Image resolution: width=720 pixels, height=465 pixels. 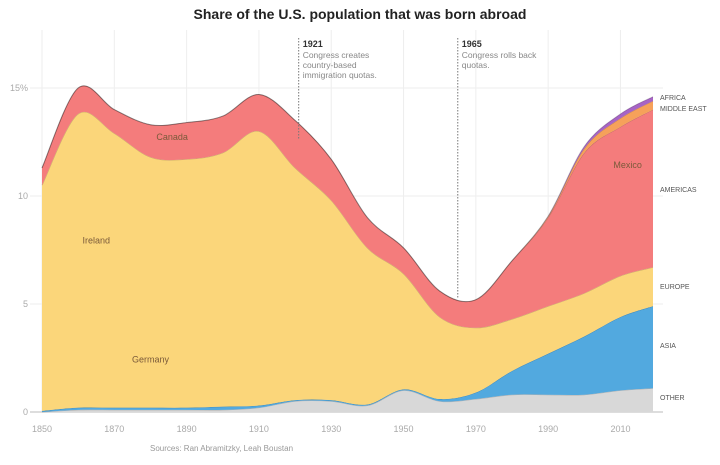 What do you see at coordinates (25, 412) in the screenshot?
I see `y-tick-label: 0` at bounding box center [25, 412].